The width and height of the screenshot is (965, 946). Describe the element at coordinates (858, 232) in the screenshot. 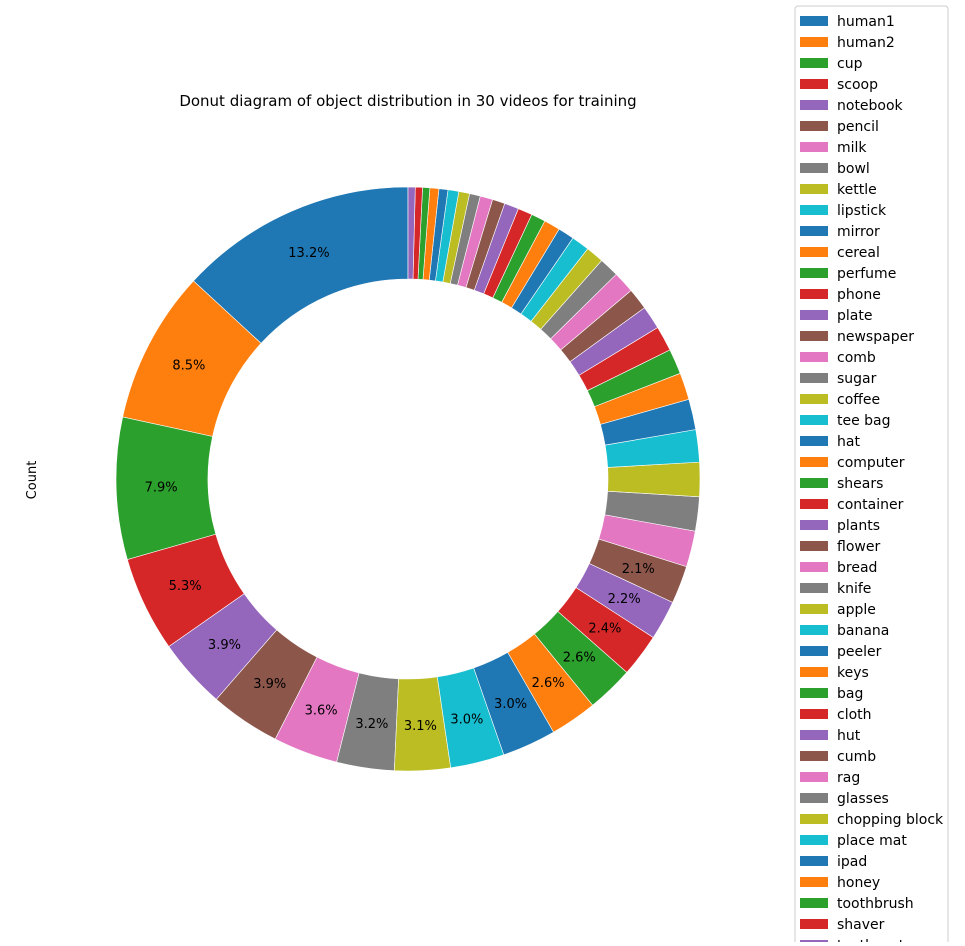

I see `legend-label: mirror` at that location.